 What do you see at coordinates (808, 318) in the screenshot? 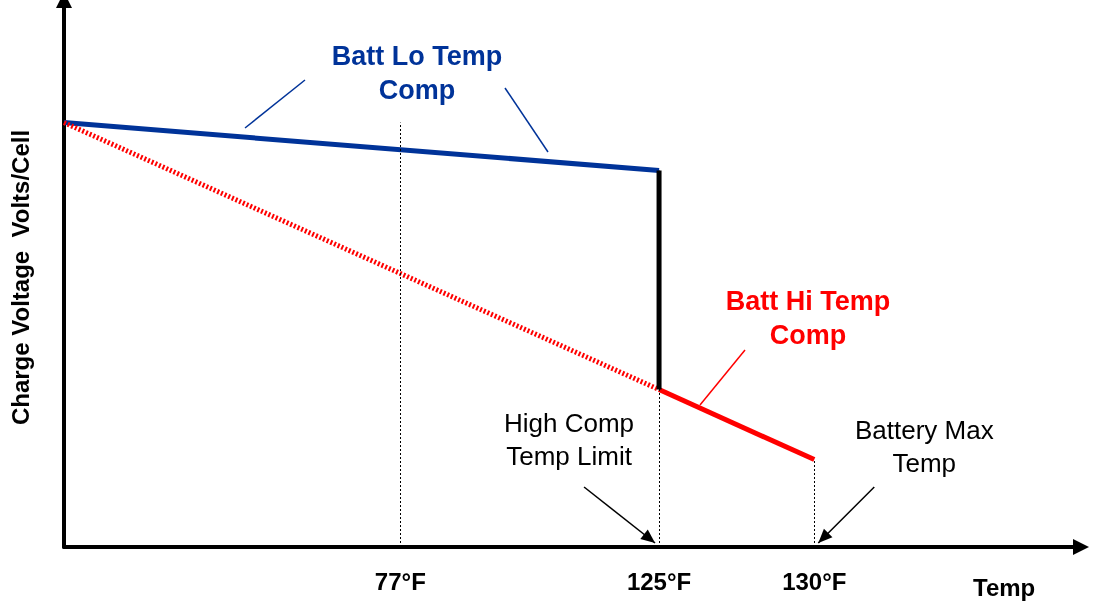
I see `text: Batt Hi Temp Comp` at bounding box center [808, 318].